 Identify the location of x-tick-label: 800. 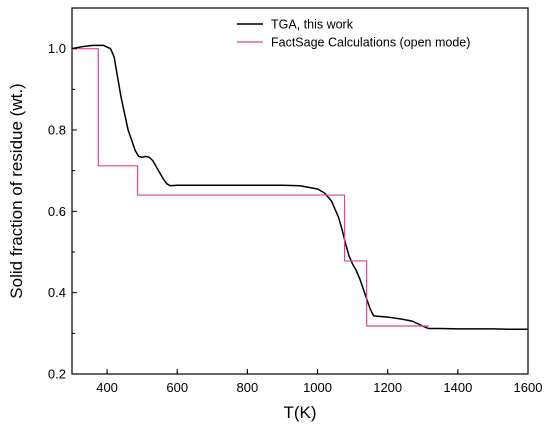
(248, 387).